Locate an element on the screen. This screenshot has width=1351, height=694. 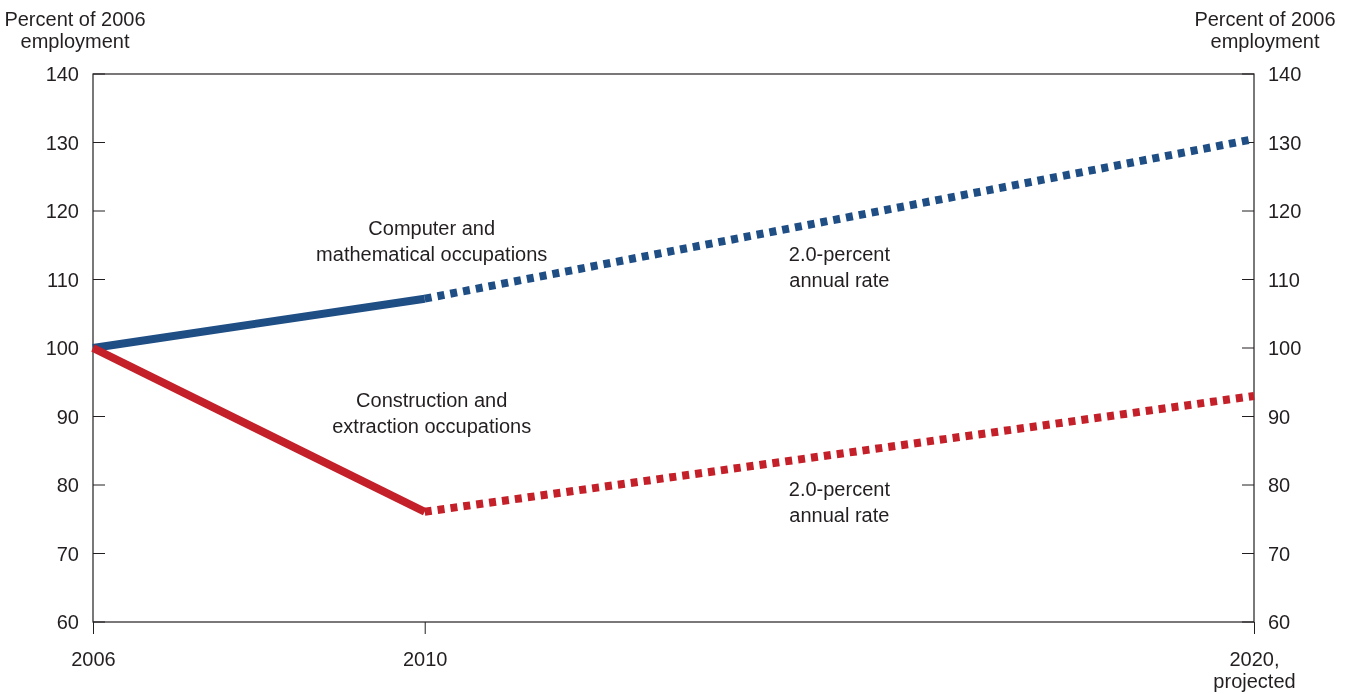
y-tick-label: 130 is located at coordinates (62, 142).